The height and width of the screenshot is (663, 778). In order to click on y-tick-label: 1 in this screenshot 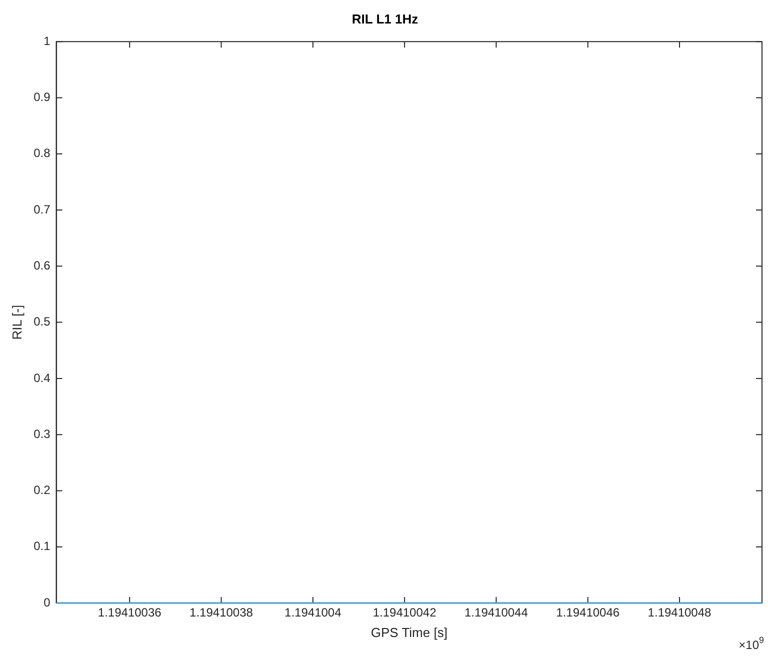, I will do `click(47, 41)`.